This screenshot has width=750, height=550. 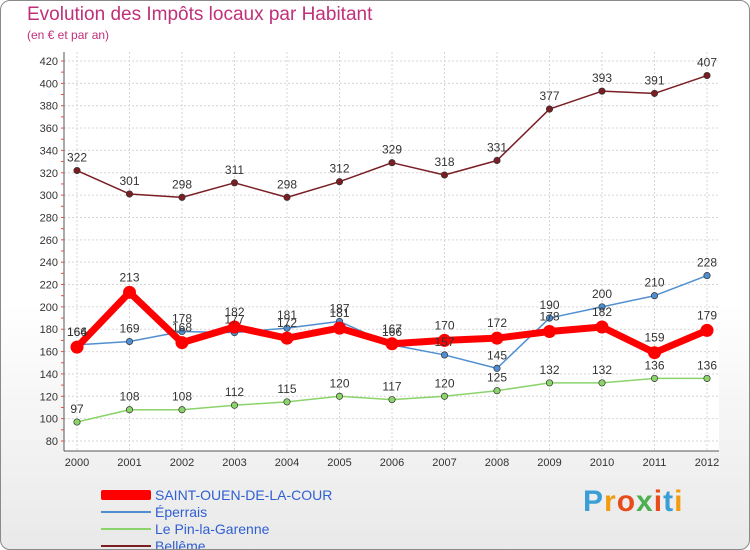 What do you see at coordinates (49, 84) in the screenshot?
I see `y-tick-label-400: 400` at bounding box center [49, 84].